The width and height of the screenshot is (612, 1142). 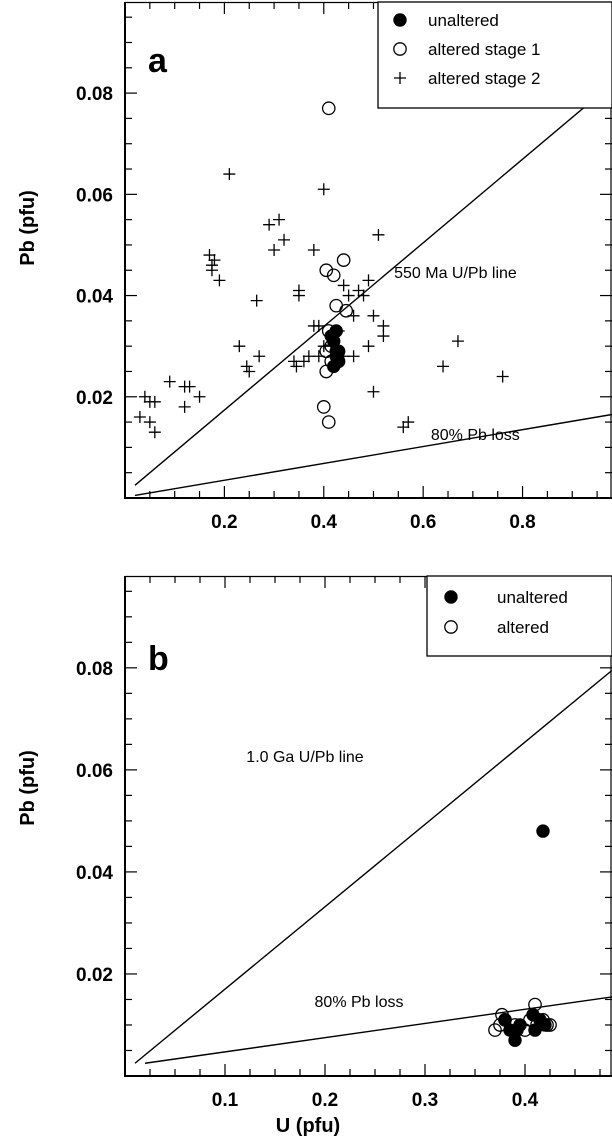 What do you see at coordinates (425, 1100) in the screenshot?
I see `x-tick-label: 0.3` at bounding box center [425, 1100].